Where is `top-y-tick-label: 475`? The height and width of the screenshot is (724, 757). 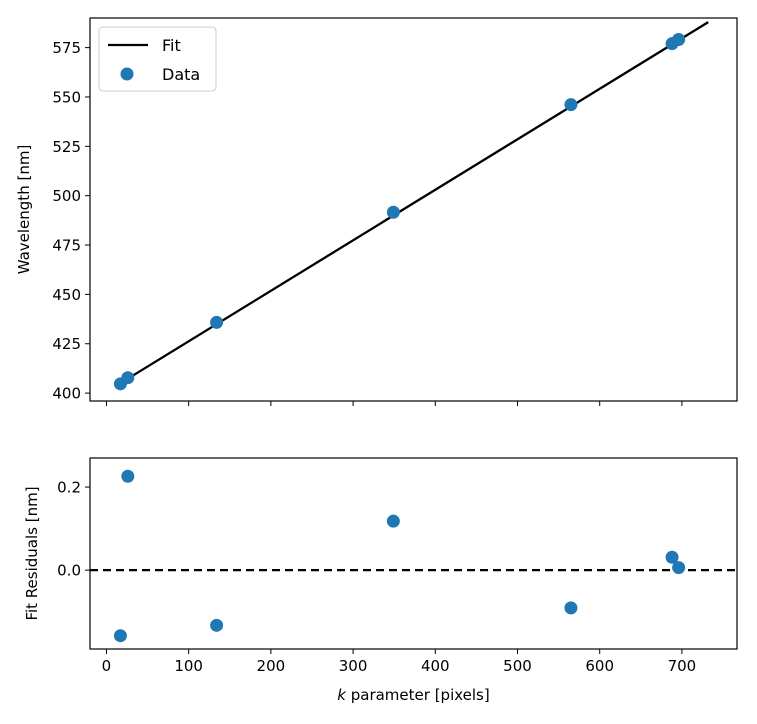
top-y-tick-label: 475 is located at coordinates (66, 246).